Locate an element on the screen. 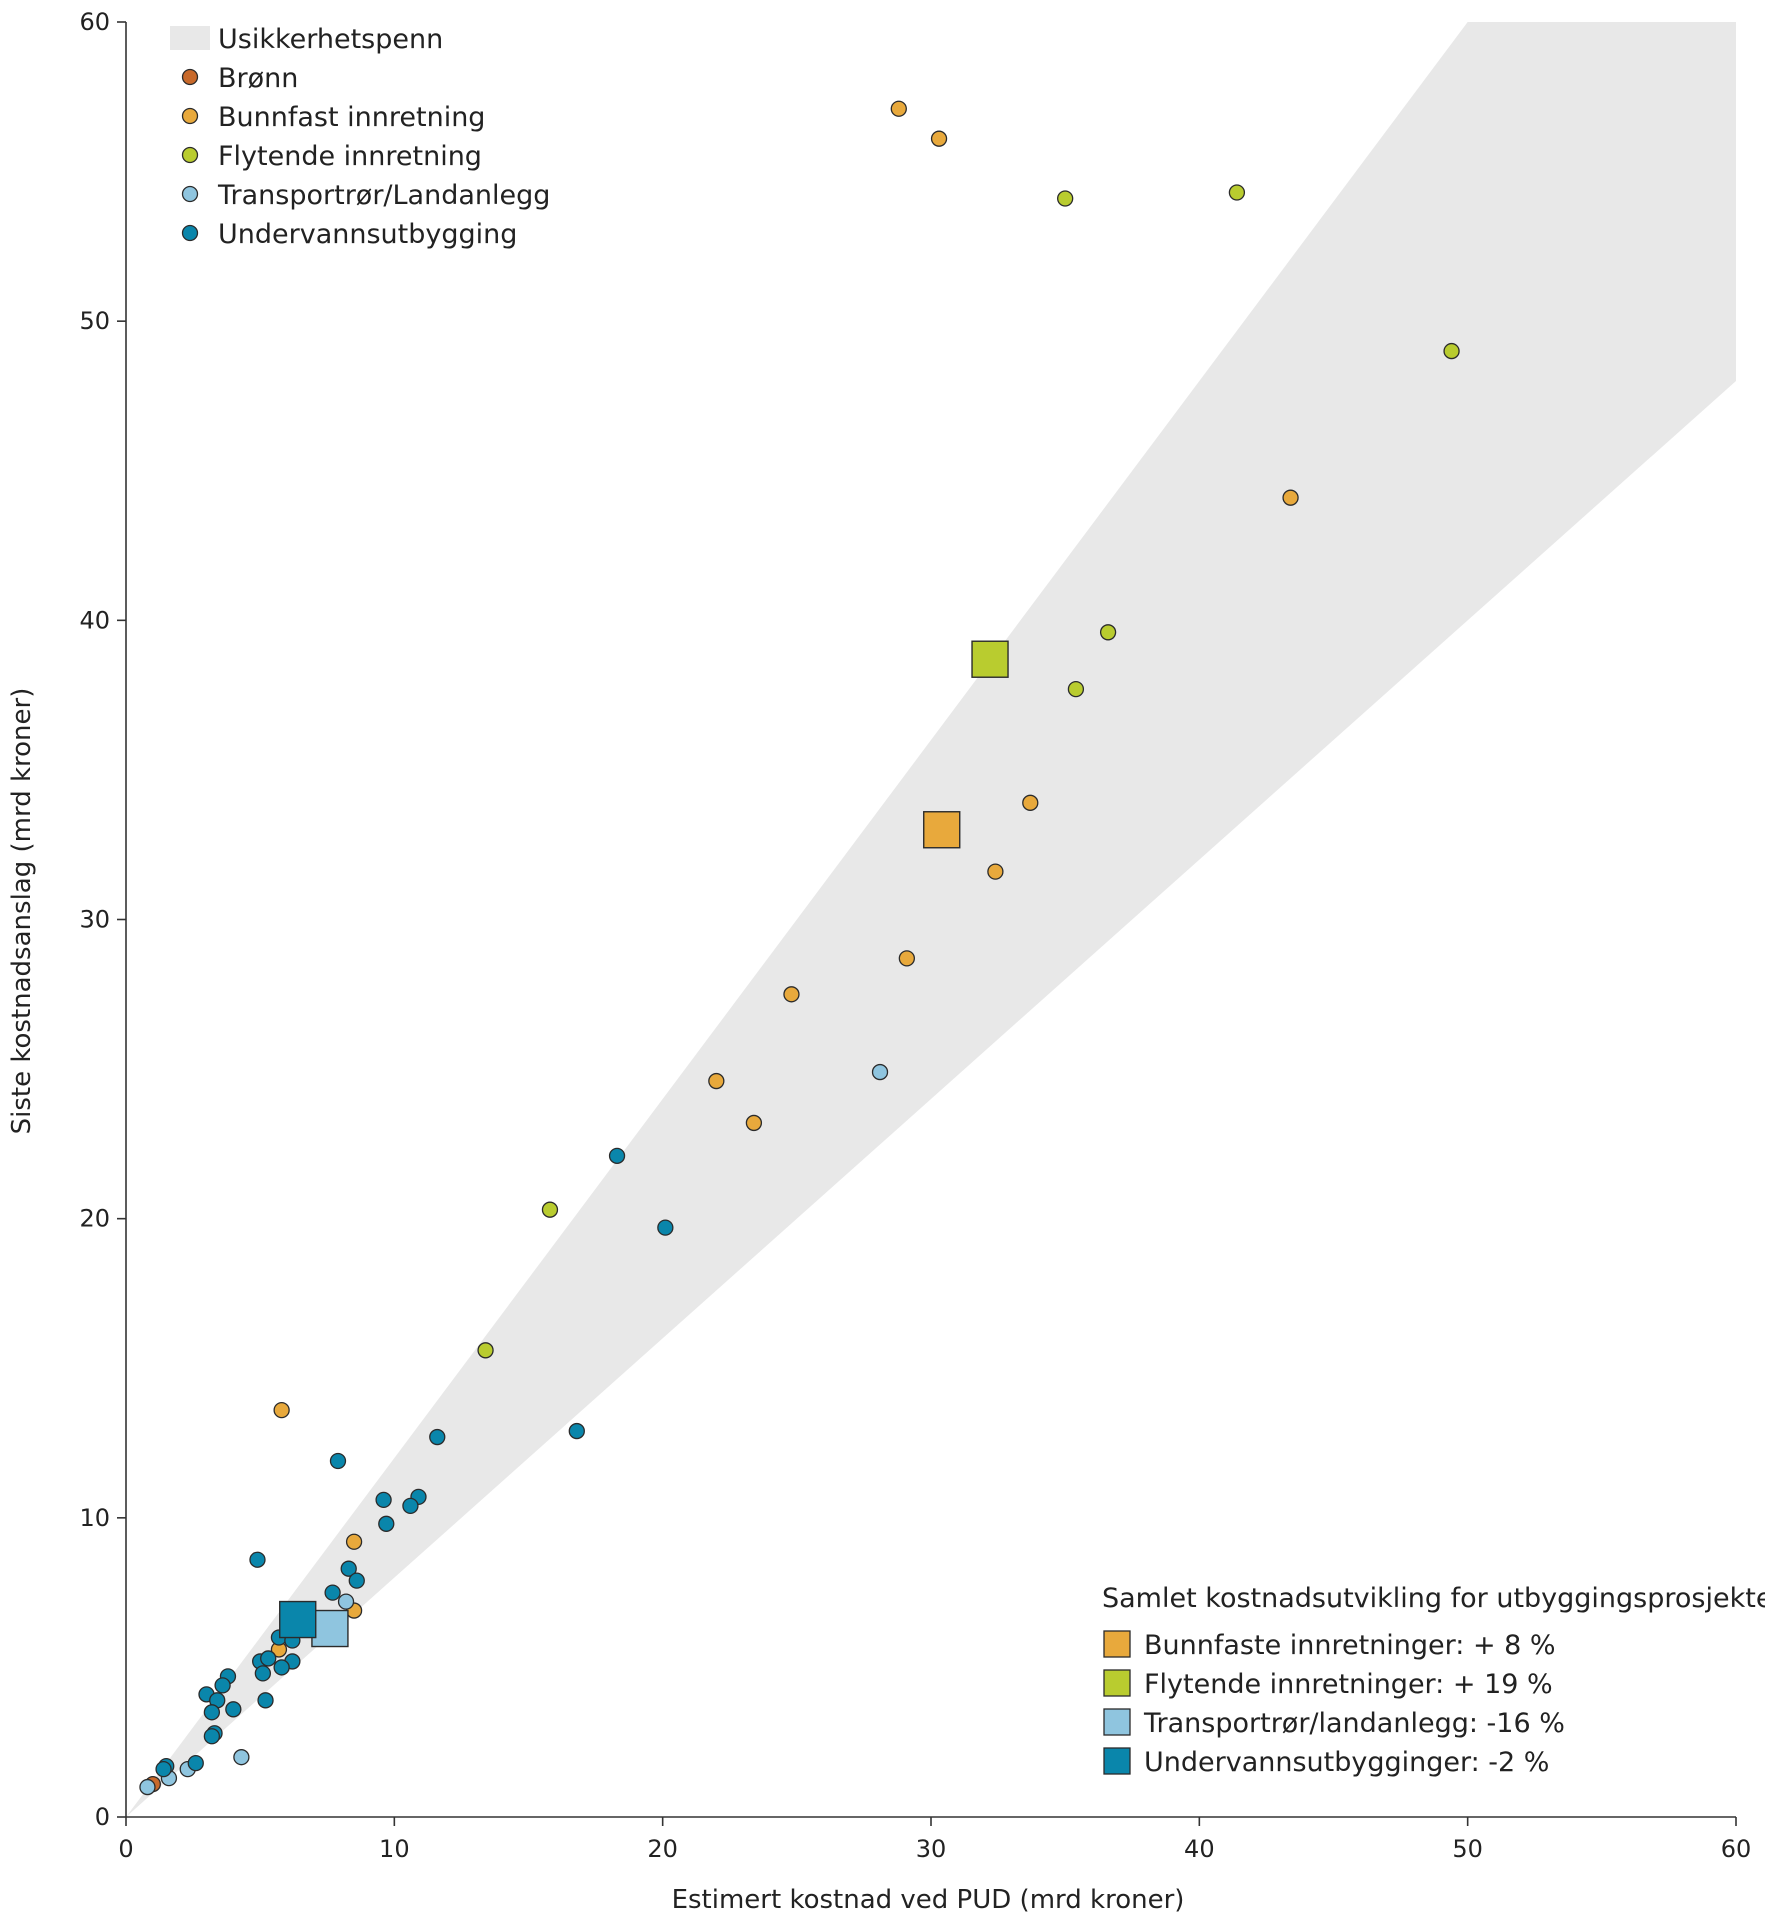 The width and height of the screenshot is (1765, 1920). y-tick-label: 60 is located at coordinates (94, 22).